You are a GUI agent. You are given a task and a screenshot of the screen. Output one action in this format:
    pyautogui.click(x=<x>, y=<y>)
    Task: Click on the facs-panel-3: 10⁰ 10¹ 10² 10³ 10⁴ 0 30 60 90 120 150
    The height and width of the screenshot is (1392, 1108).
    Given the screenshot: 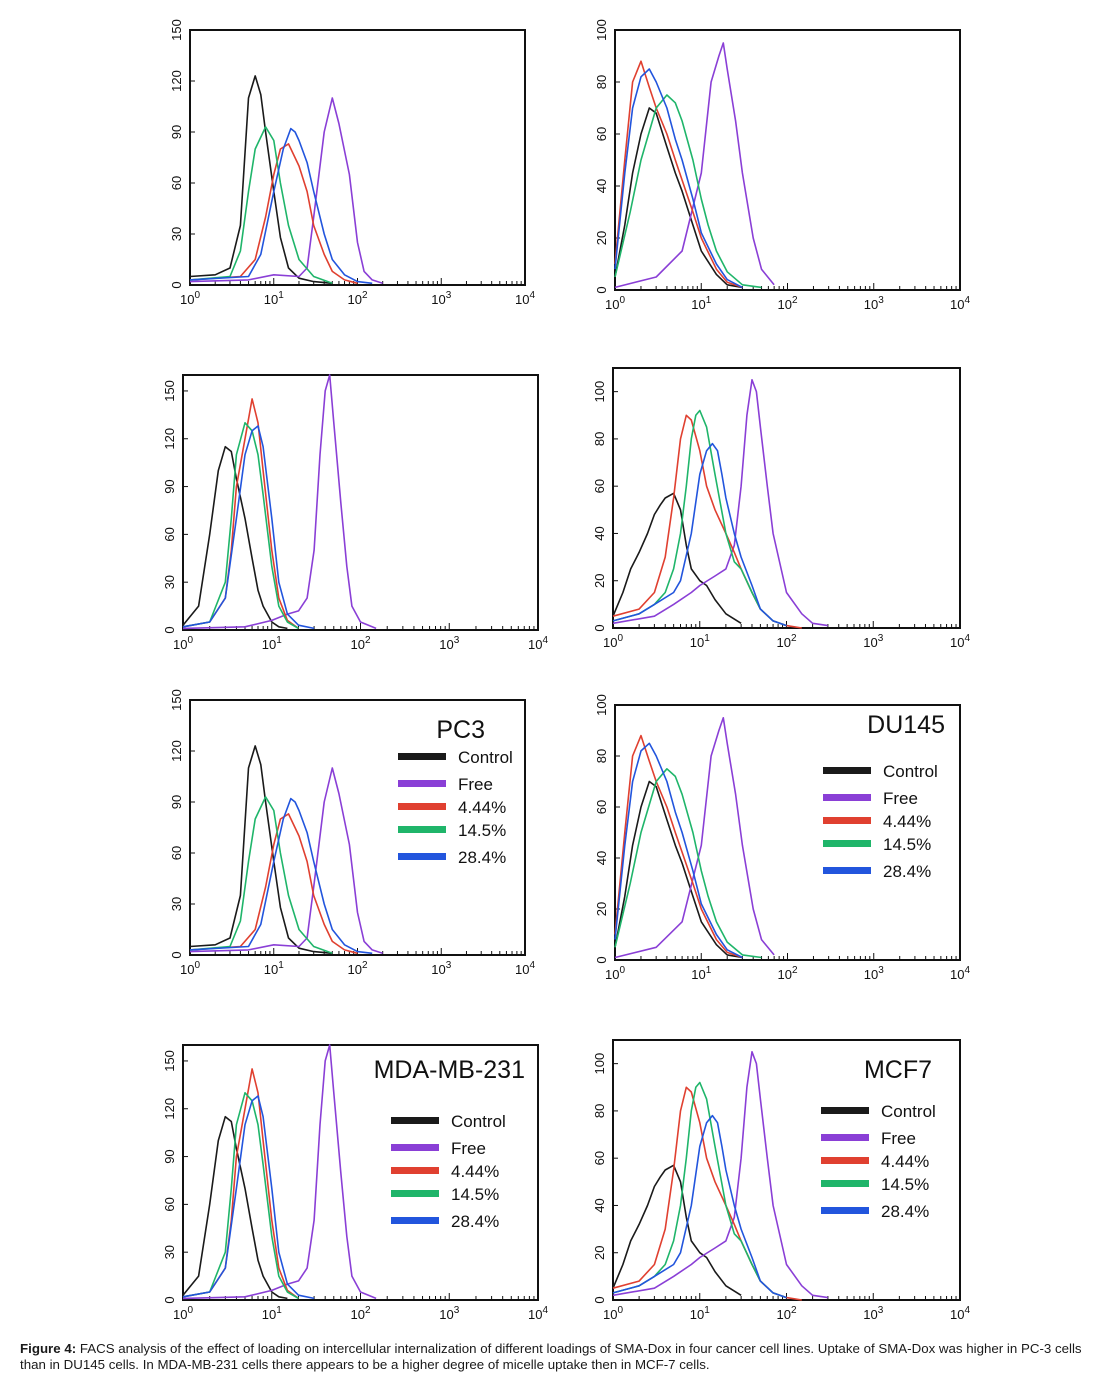 What is the action you would take?
    pyautogui.click(x=355, y=513)
    